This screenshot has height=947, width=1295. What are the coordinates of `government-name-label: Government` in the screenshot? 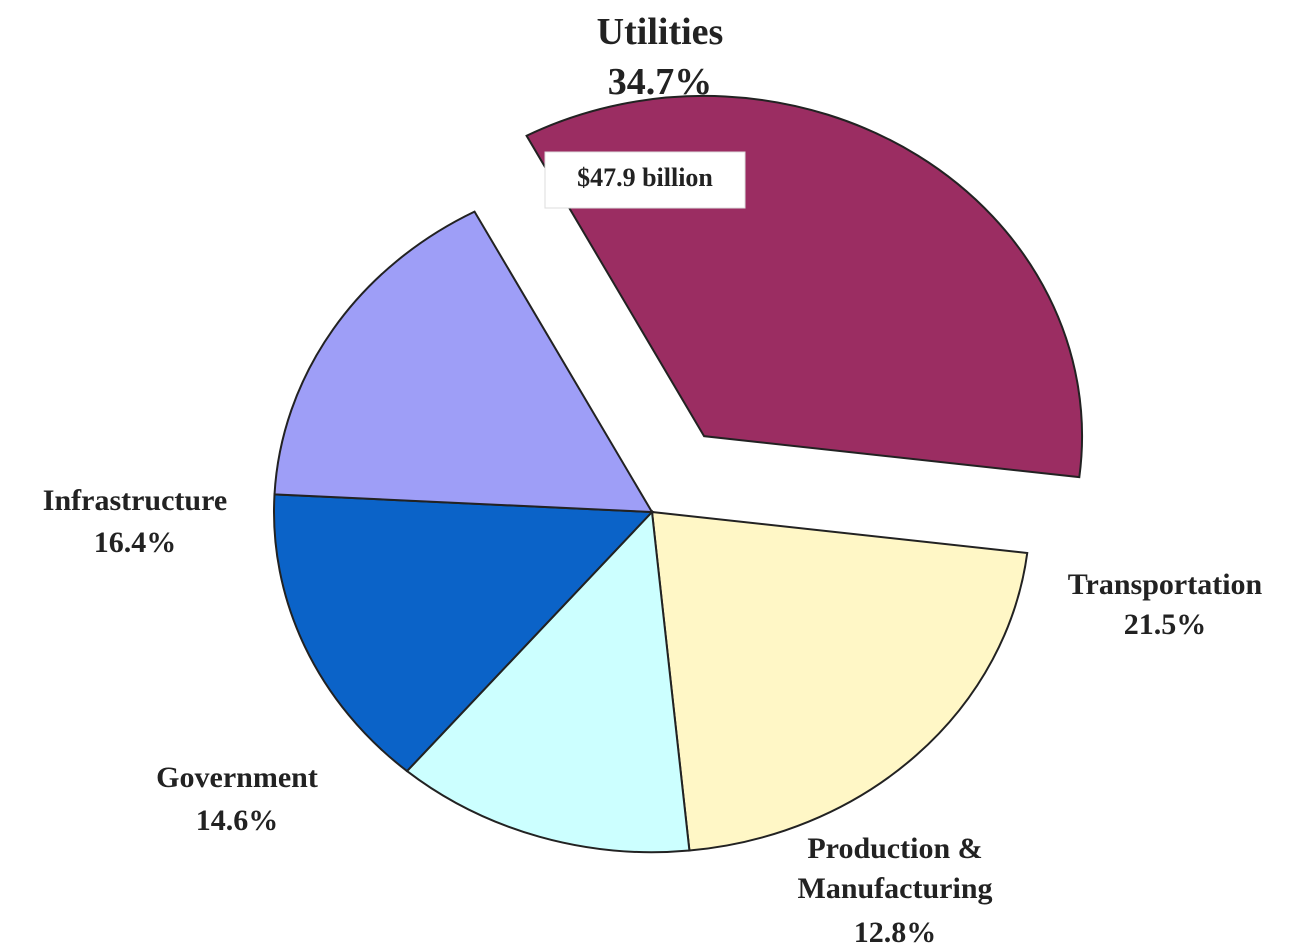 It's located at (237, 777).